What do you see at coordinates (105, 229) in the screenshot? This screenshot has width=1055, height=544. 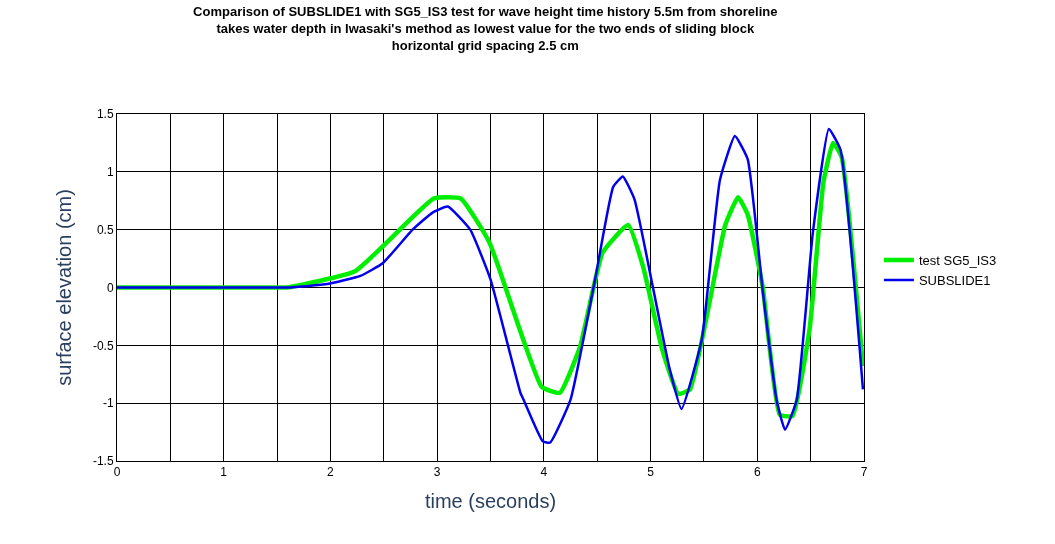 I see `y-tick-label: 0.5` at bounding box center [105, 229].